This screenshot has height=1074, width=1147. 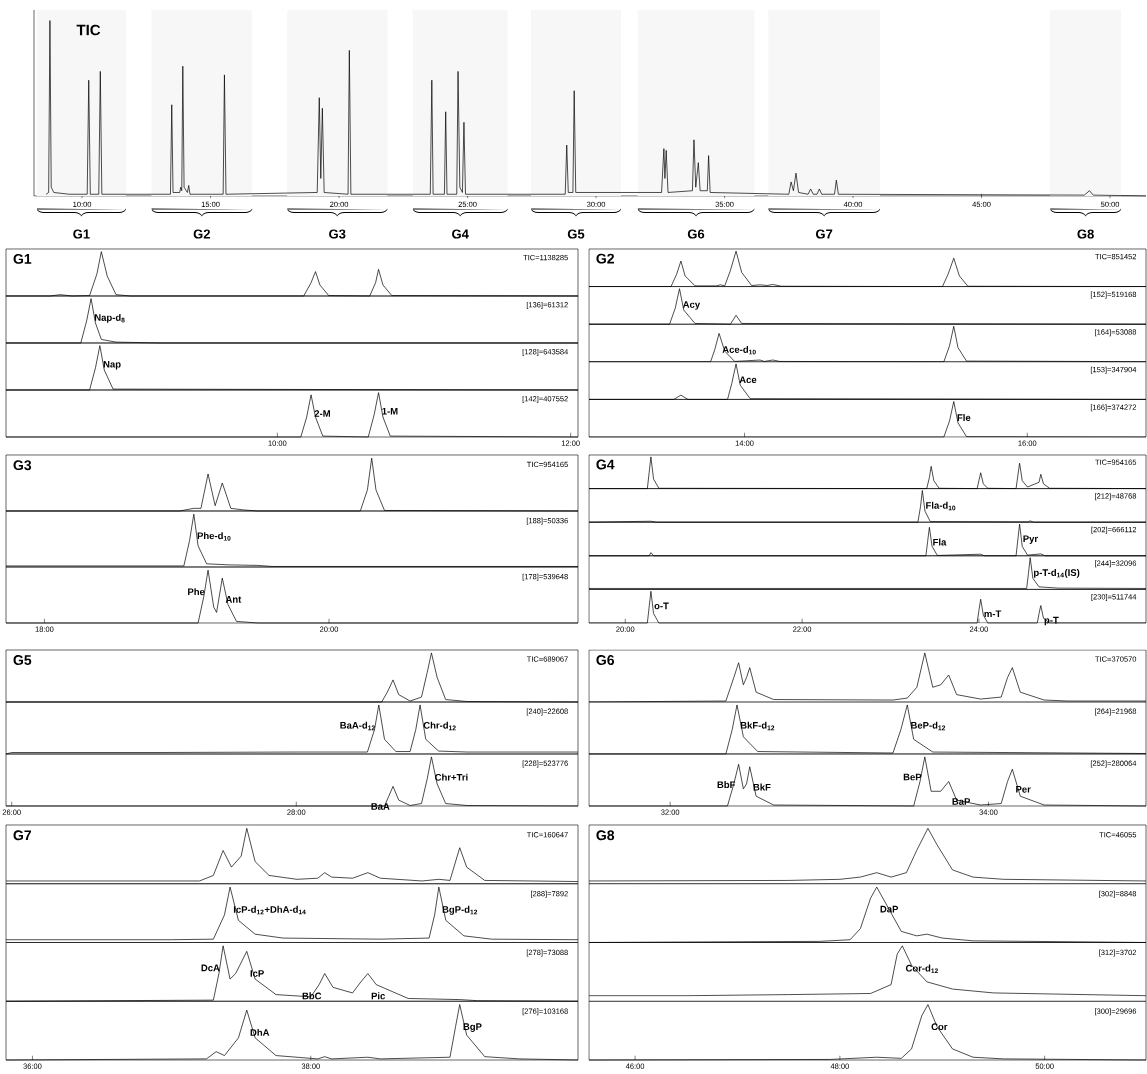 What do you see at coordinates (257, 973) in the screenshot?
I see `annotation: IcP` at bounding box center [257, 973].